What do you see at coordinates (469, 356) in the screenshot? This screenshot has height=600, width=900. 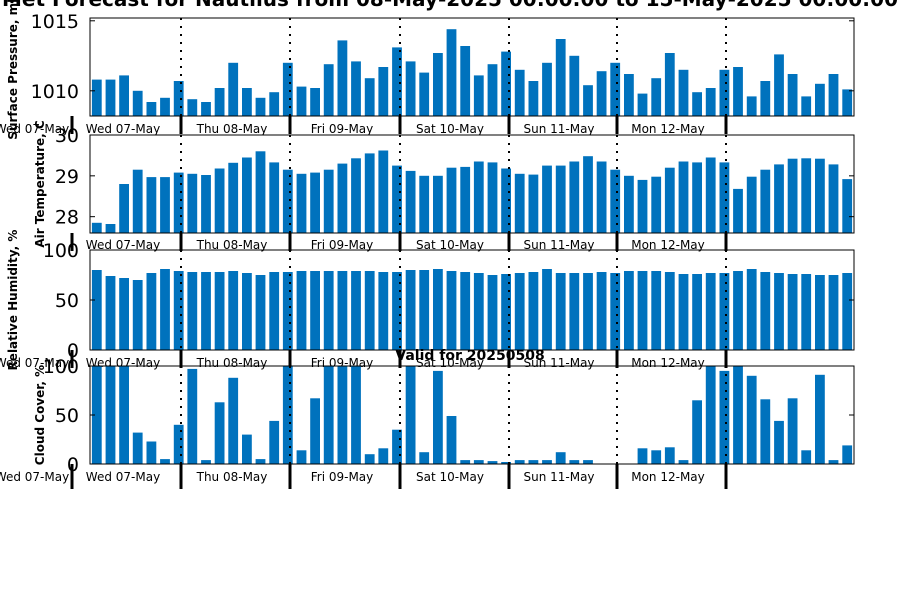 I see `panel-subtitle: Valid for 20250508` at bounding box center [469, 356].